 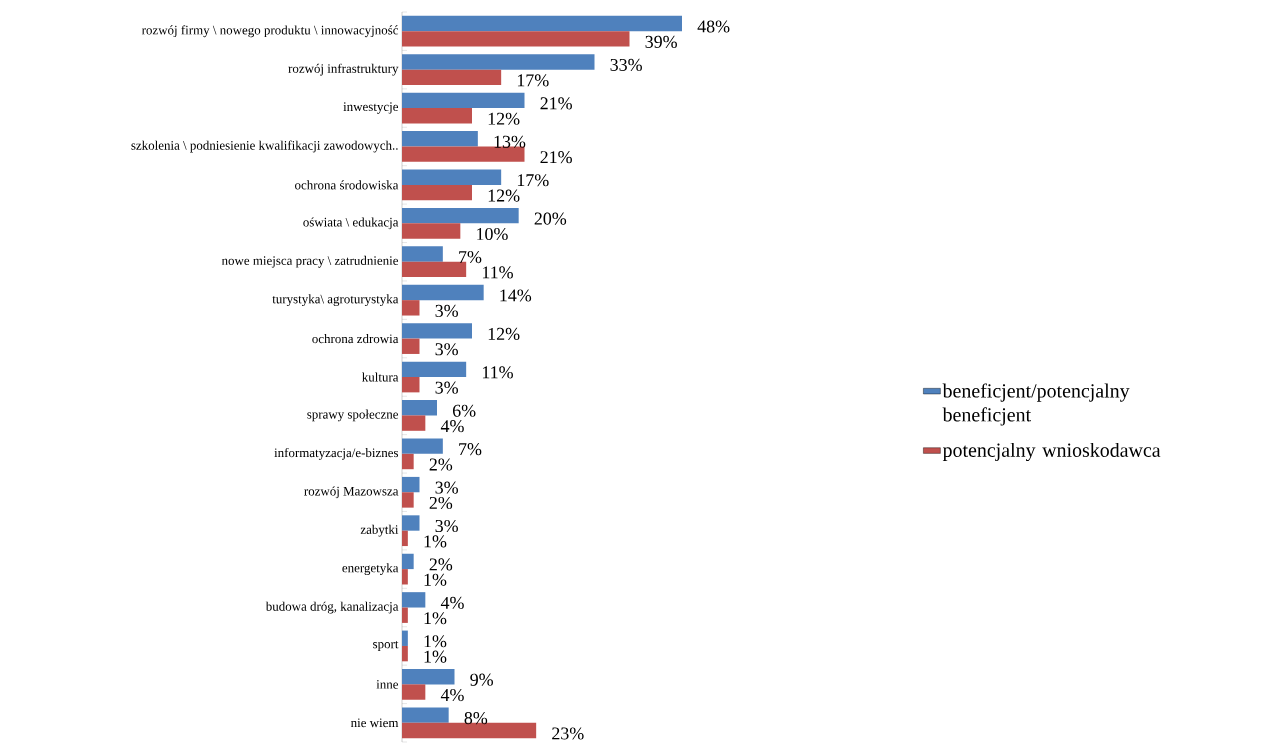 What do you see at coordinates (387, 684) in the screenshot?
I see `y-tick-label: inne` at bounding box center [387, 684].